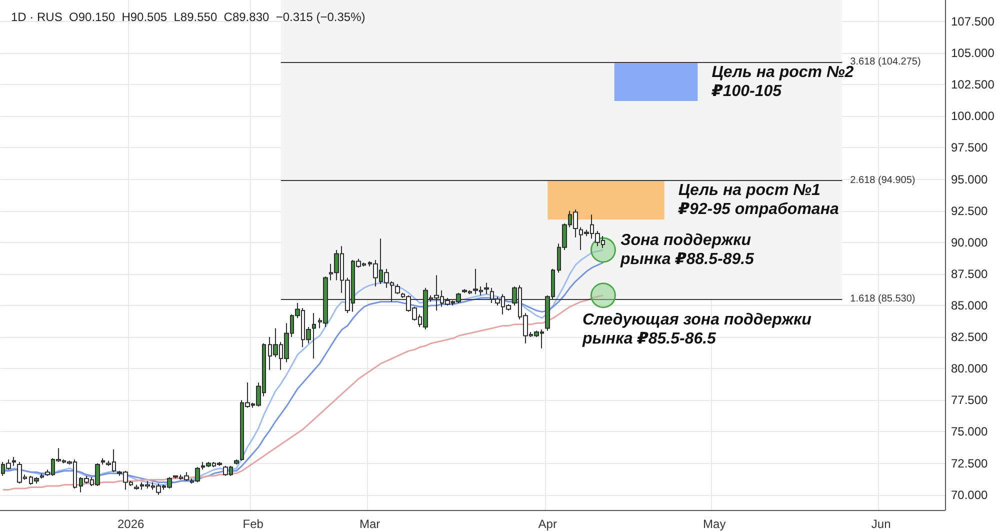 This screenshot has width=1000, height=531. I want to click on text: 1D · RUS O90.150 H90.505 L89.550 C89.830 −0.315 (−0.35%), so click(188, 17).